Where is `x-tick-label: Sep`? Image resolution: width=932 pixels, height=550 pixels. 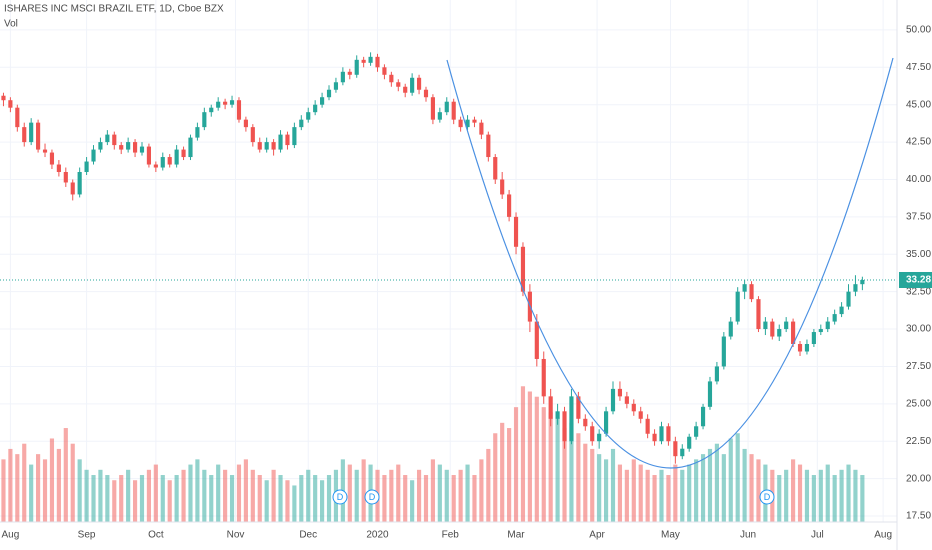 x-tick-label: Sep is located at coordinates (87, 535).